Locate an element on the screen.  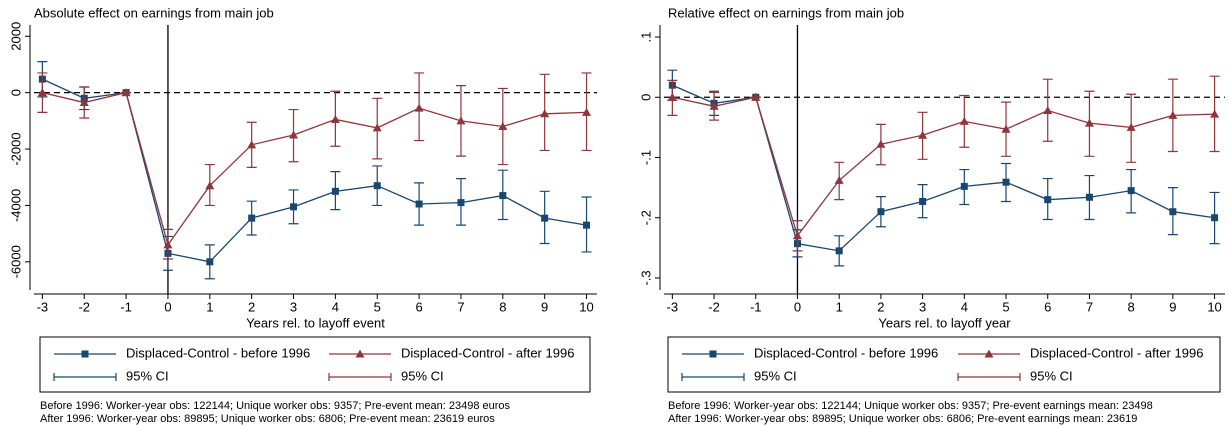
series-line is located at coordinates (943, 167).